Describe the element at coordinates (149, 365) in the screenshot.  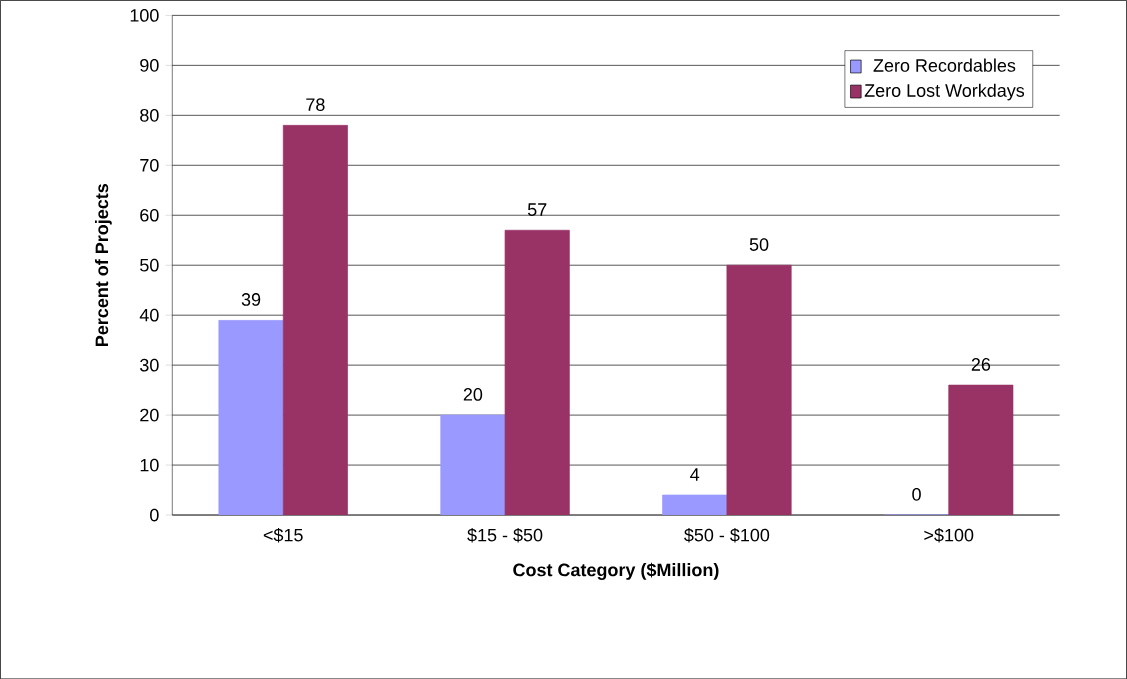
I see `y-tick-label: 30` at that location.